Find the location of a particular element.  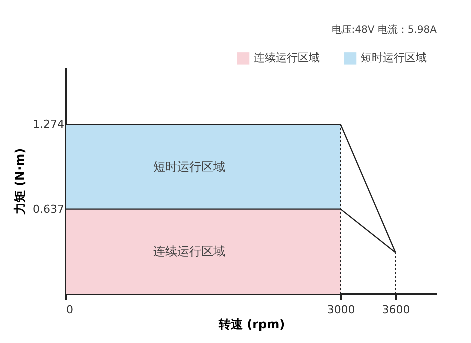

legend-label: 短时运行区域 is located at coordinates (394, 58).